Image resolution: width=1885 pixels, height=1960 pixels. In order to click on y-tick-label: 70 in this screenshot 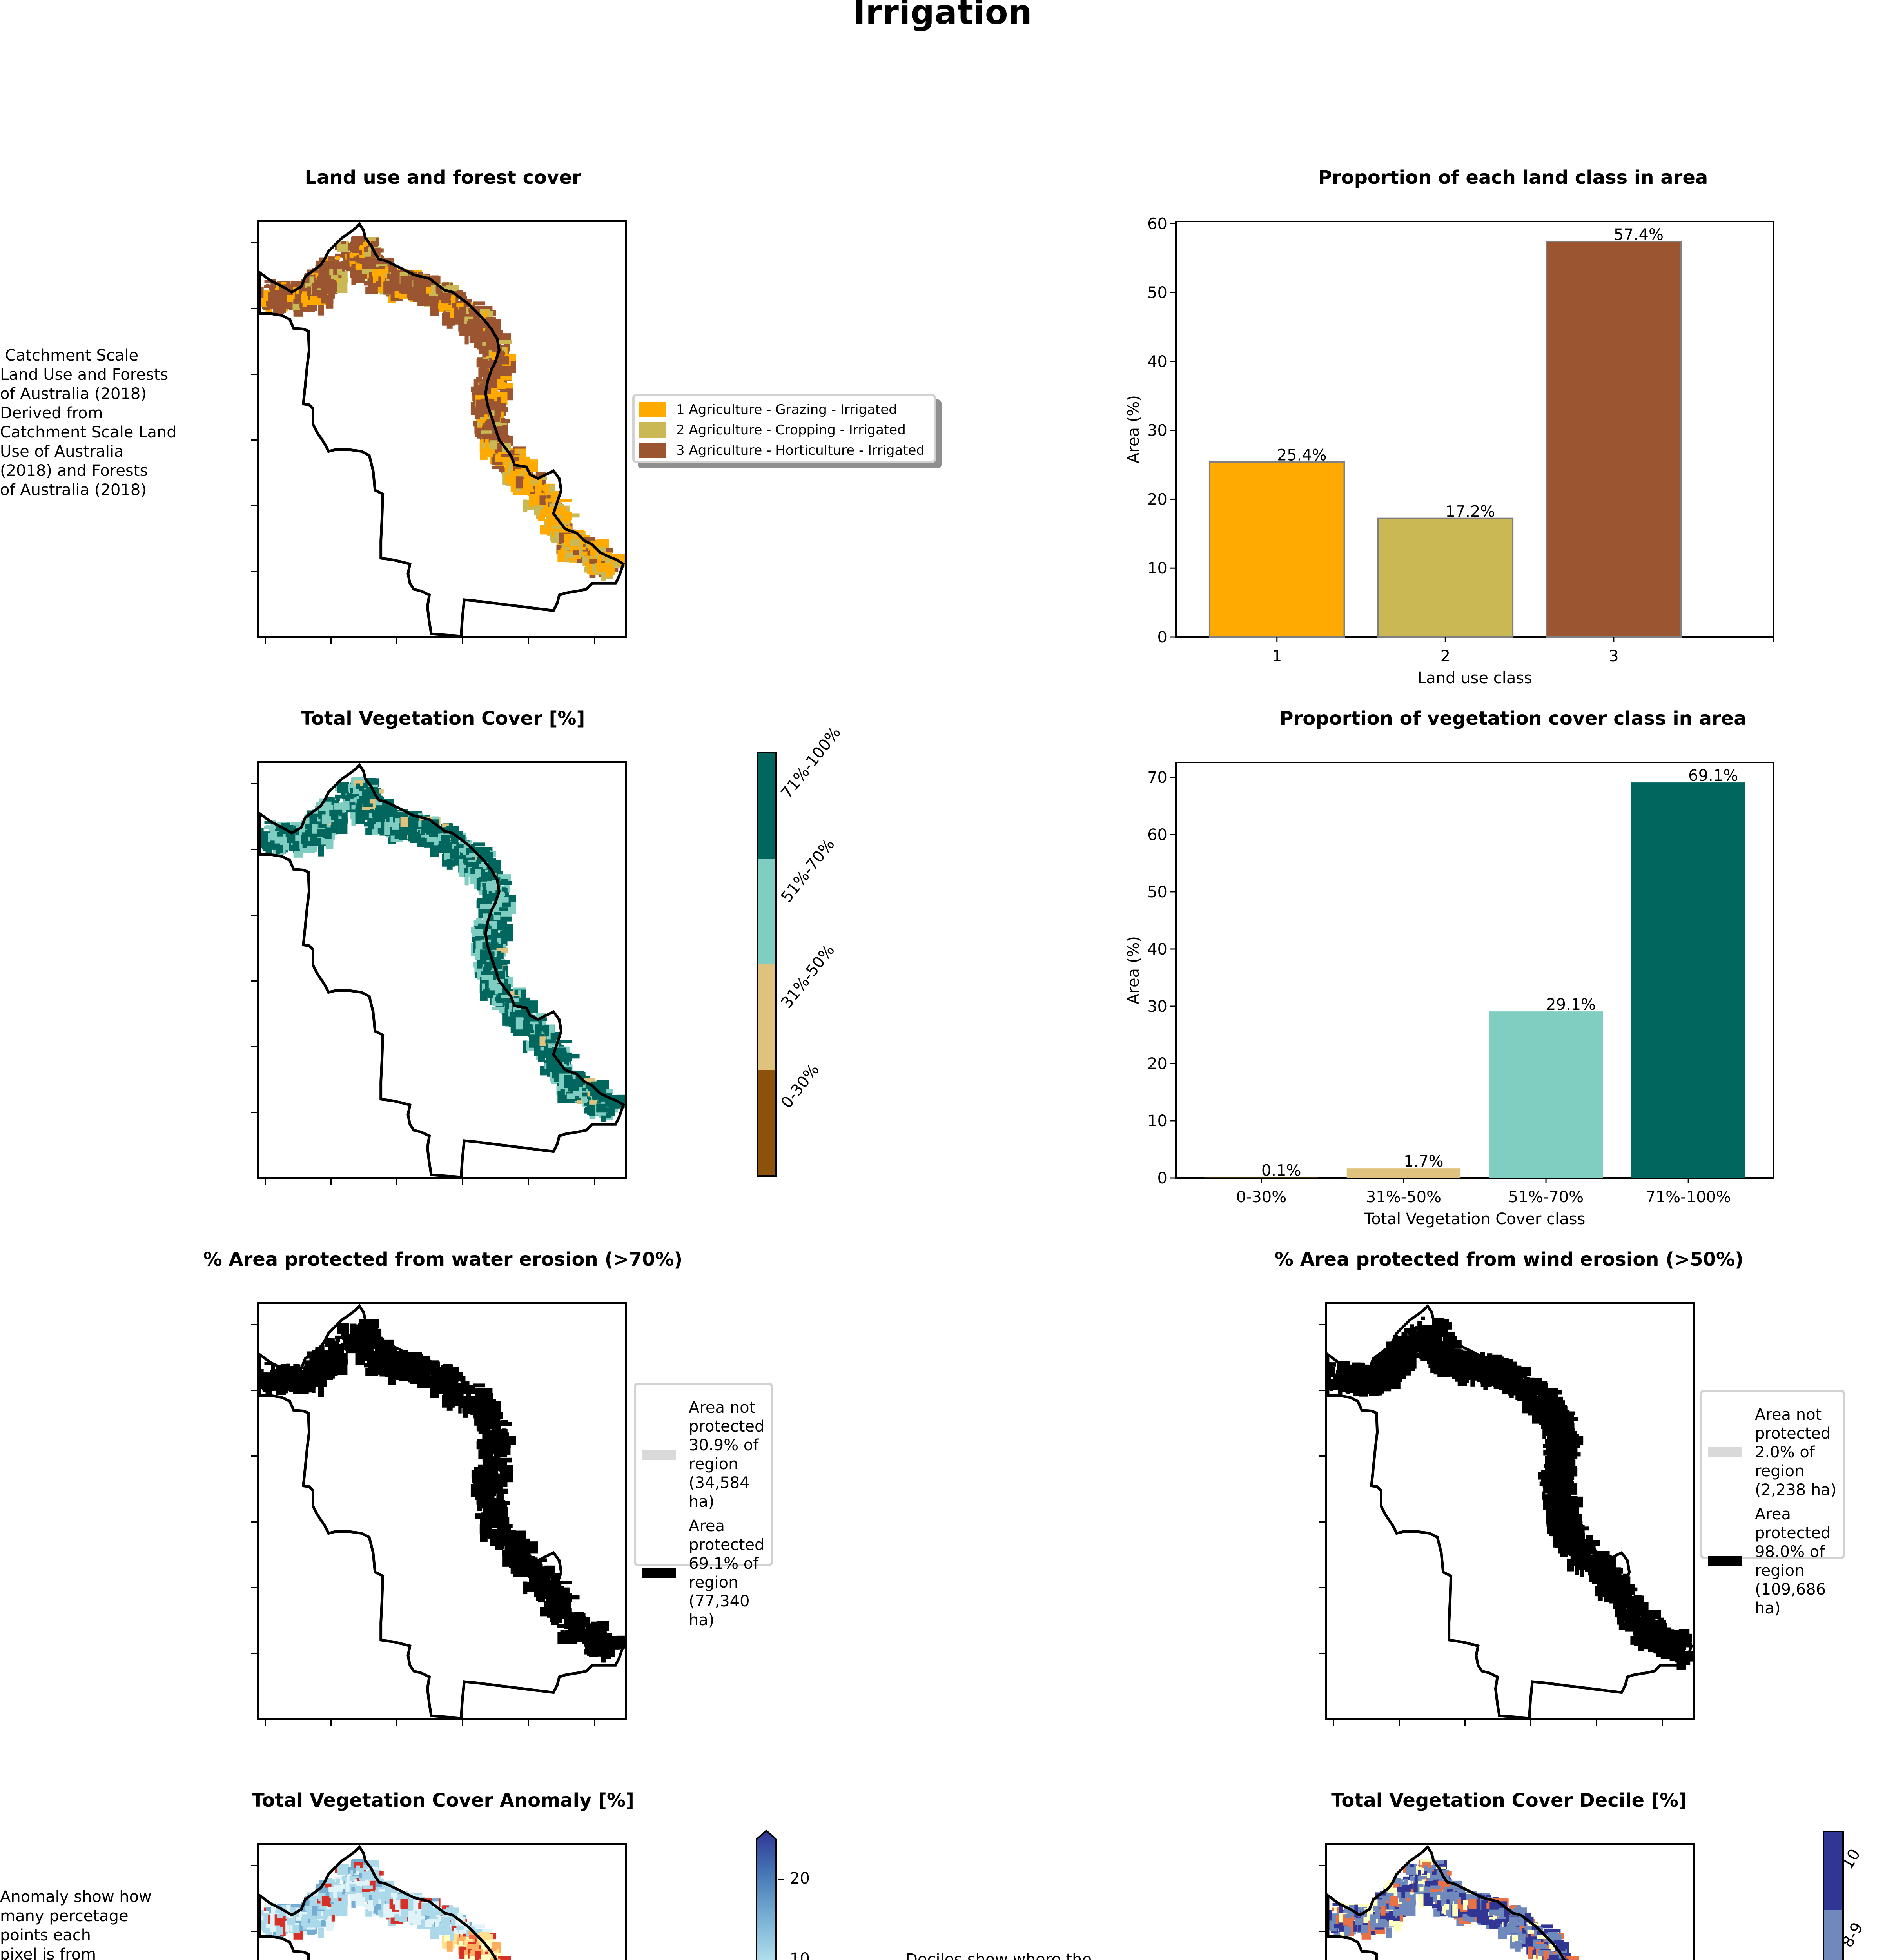, I will do `click(1157, 778)`.